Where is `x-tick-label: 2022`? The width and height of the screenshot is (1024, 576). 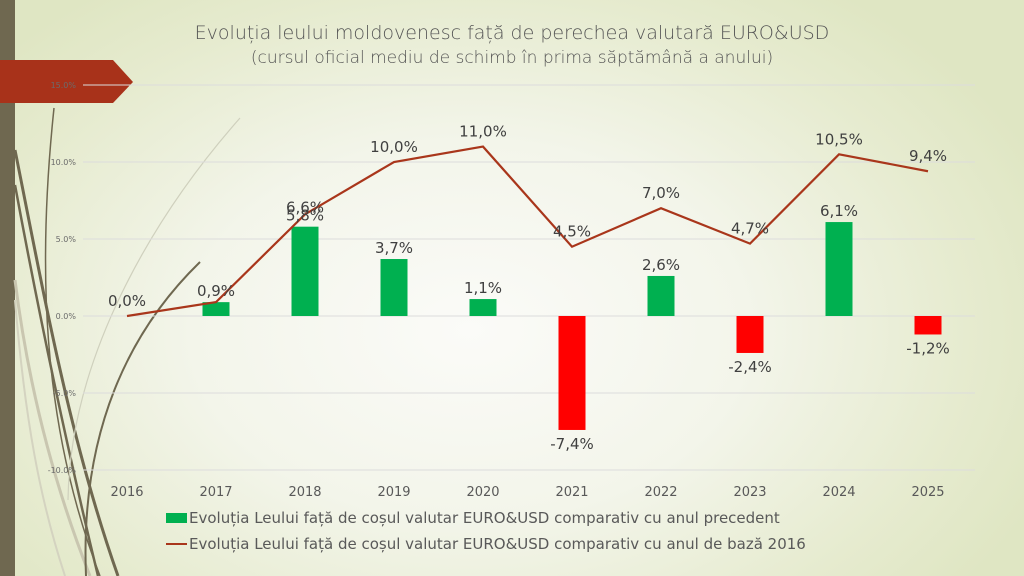 x-tick-label: 2022 is located at coordinates (660, 492).